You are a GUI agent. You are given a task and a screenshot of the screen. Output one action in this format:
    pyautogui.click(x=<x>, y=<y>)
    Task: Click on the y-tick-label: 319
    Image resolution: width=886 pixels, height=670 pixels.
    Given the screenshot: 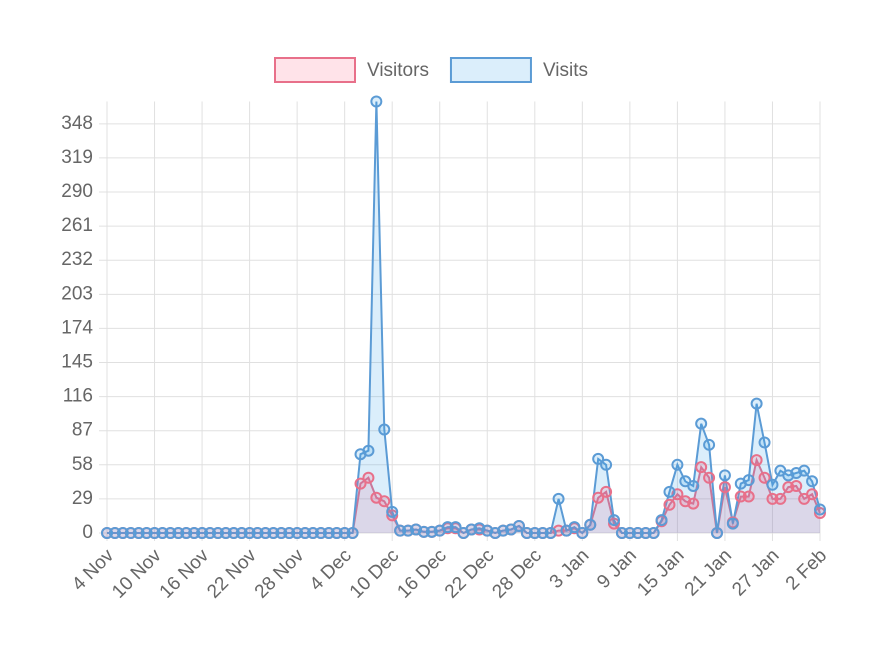 What is the action you would take?
    pyautogui.click(x=77, y=157)
    